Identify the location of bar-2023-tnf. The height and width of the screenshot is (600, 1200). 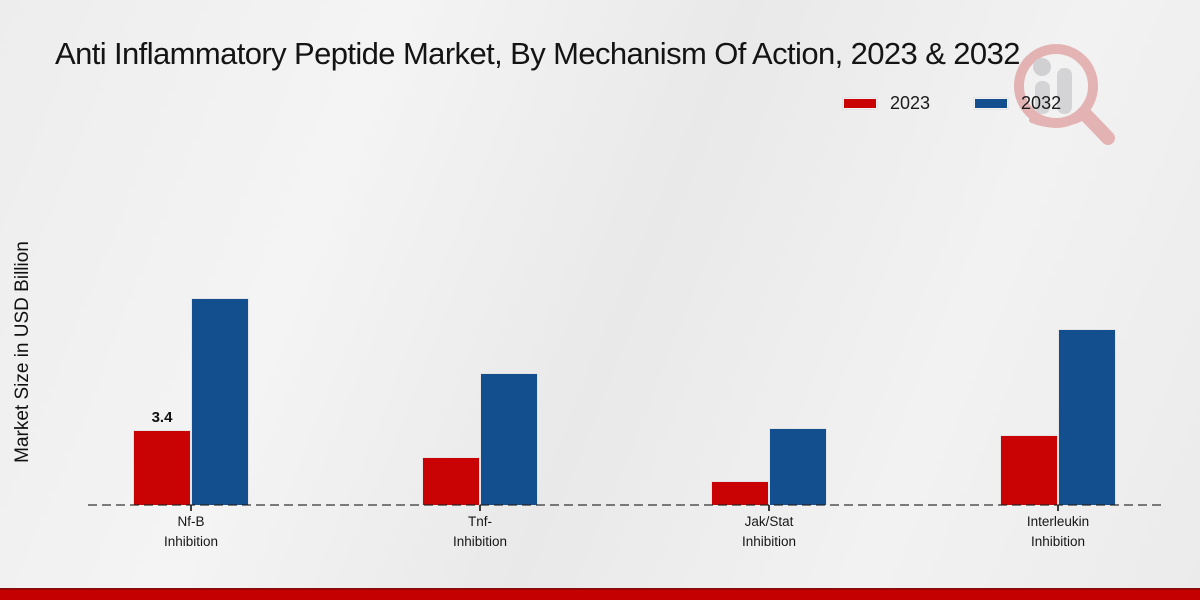
(451, 481).